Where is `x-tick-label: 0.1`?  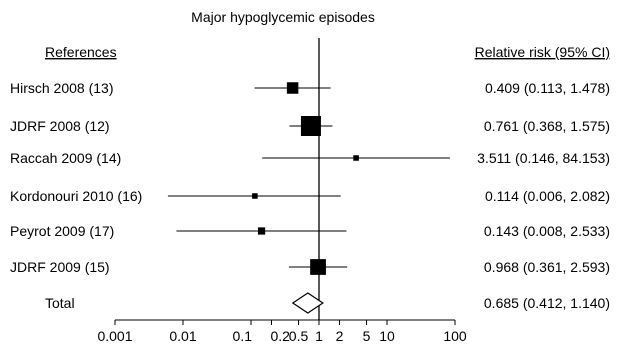 x-tick-label: 0.1 is located at coordinates (243, 336).